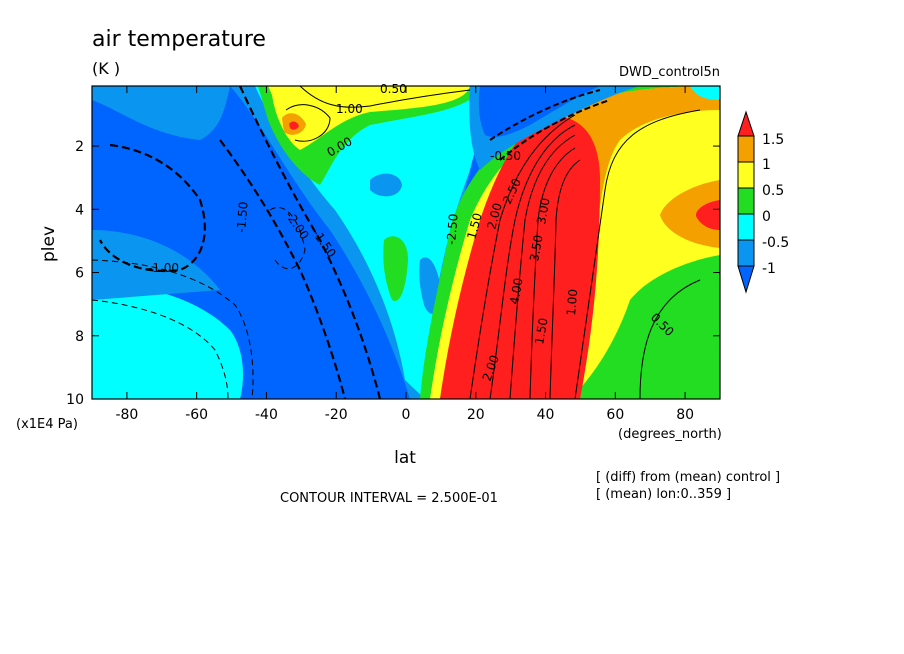 Image resolution: width=904 pixels, height=654 pixels. I want to click on colorbar-label: -1, so click(769, 269).